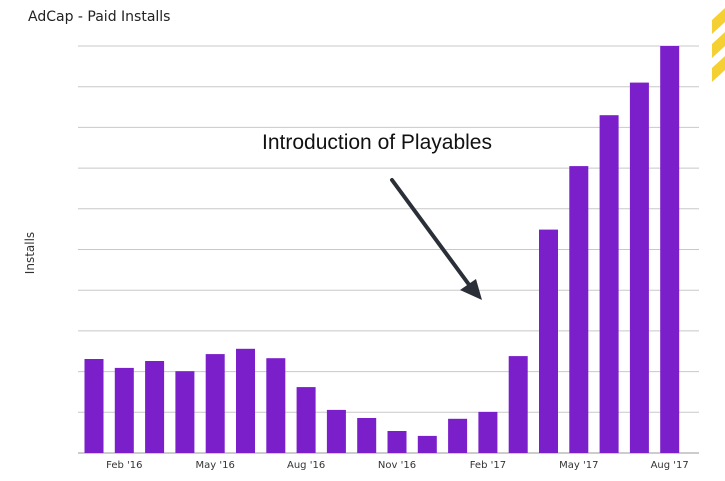  Describe the element at coordinates (215, 465) in the screenshot. I see `x-tick-label: May '16` at that location.